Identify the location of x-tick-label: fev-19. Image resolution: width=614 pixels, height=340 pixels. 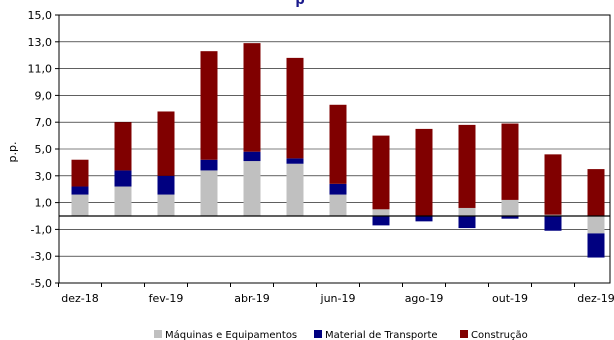
(166, 298).